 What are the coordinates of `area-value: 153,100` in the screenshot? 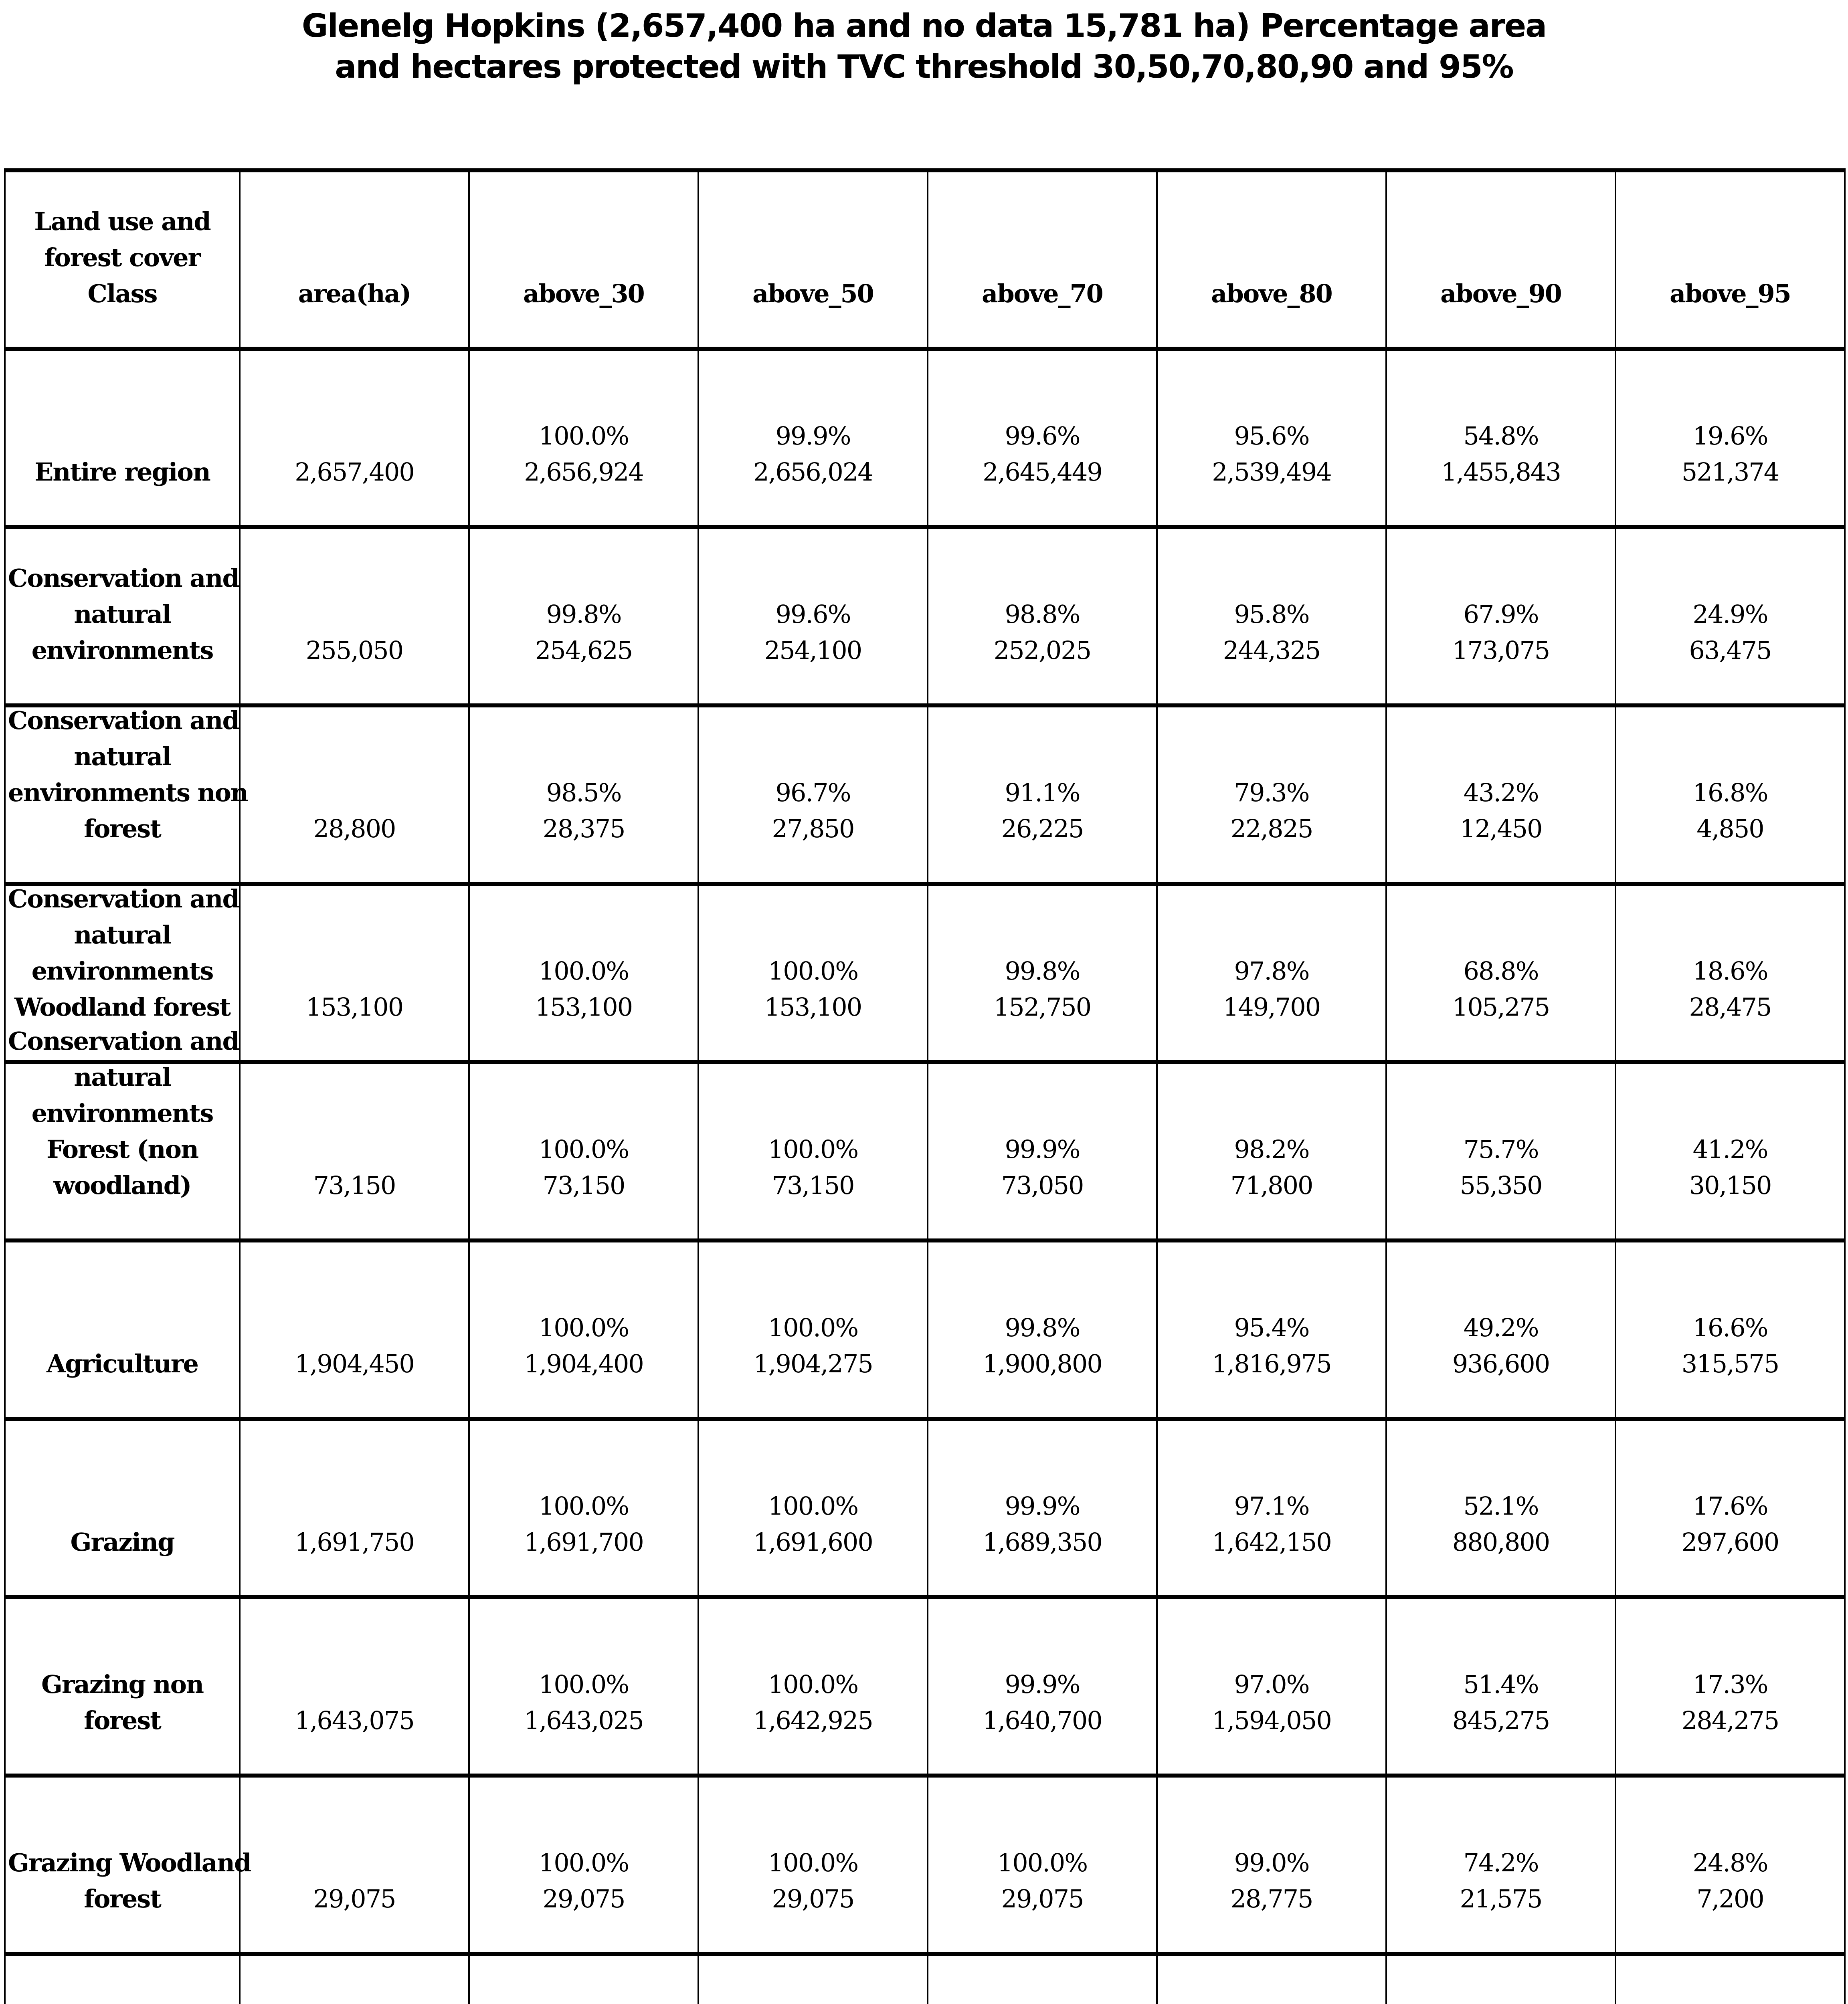 It's located at (354, 1007).